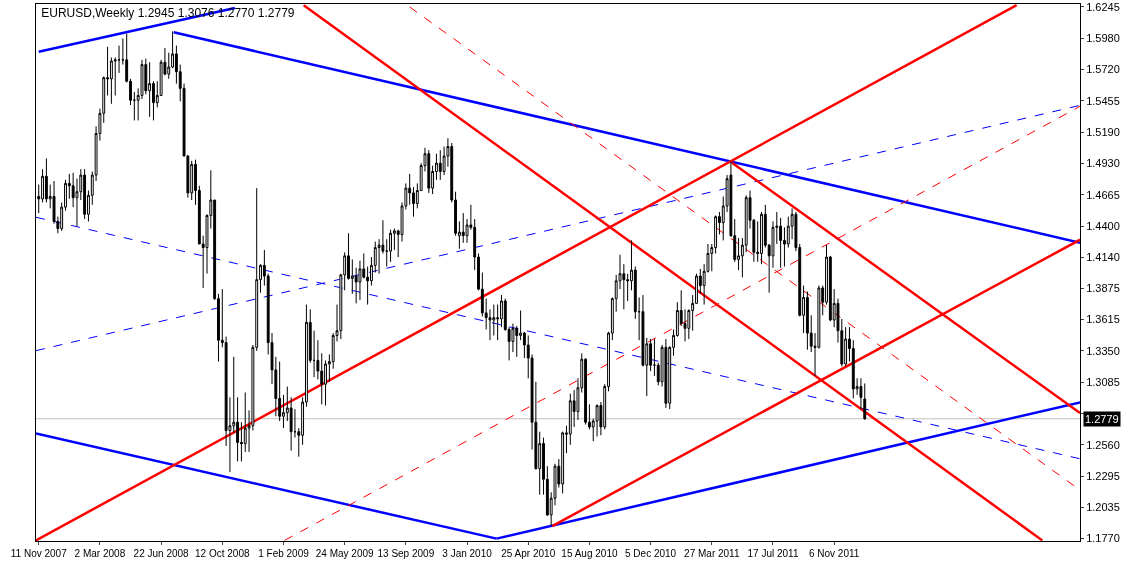 This screenshot has height=567, width=1130. Describe the element at coordinates (1103, 350) in the screenshot. I see `y-tick-label: 1.3350` at that location.